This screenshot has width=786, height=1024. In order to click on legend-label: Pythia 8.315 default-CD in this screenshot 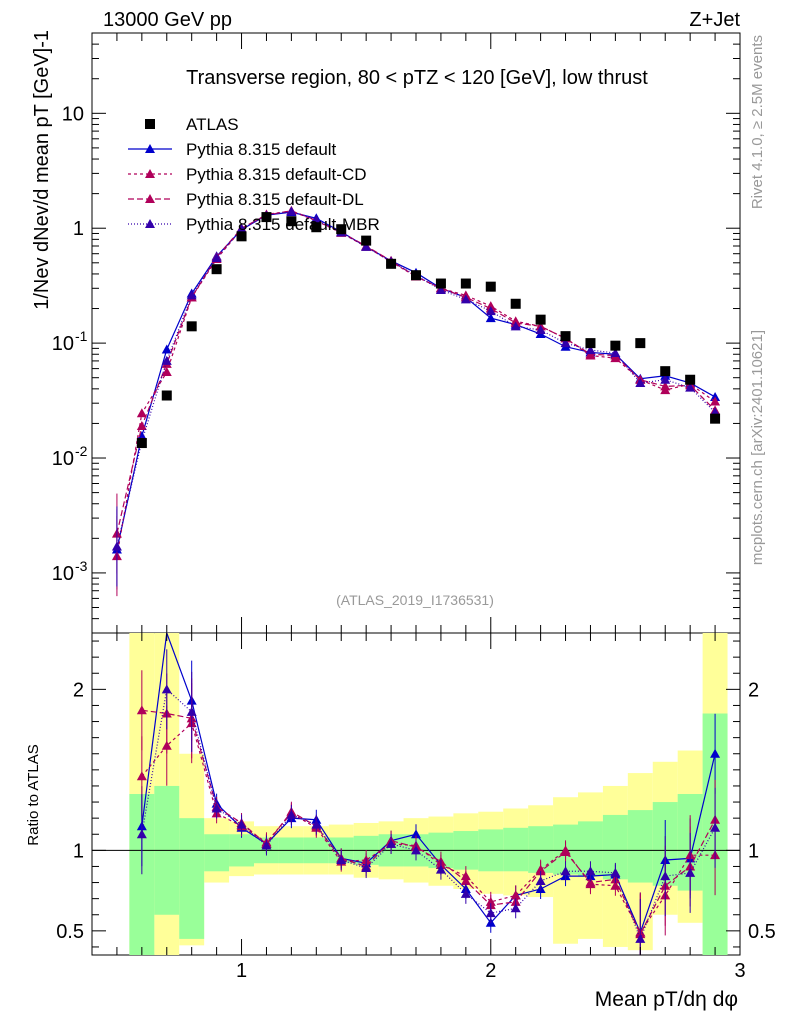, I will do `click(276, 174)`.